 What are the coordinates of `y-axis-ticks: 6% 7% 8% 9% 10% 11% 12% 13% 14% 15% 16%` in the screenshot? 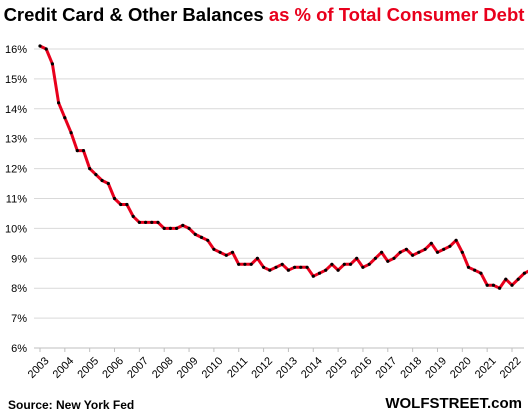 It's located at (16, 199).